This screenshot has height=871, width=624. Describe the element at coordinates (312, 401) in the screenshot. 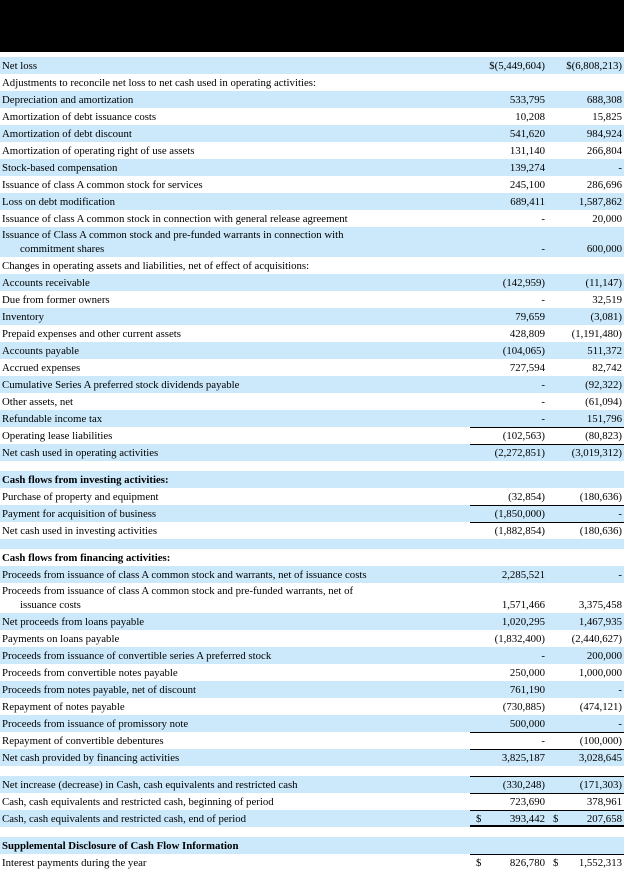

I see `table-row: Other assets, net - (61,094)` at that location.